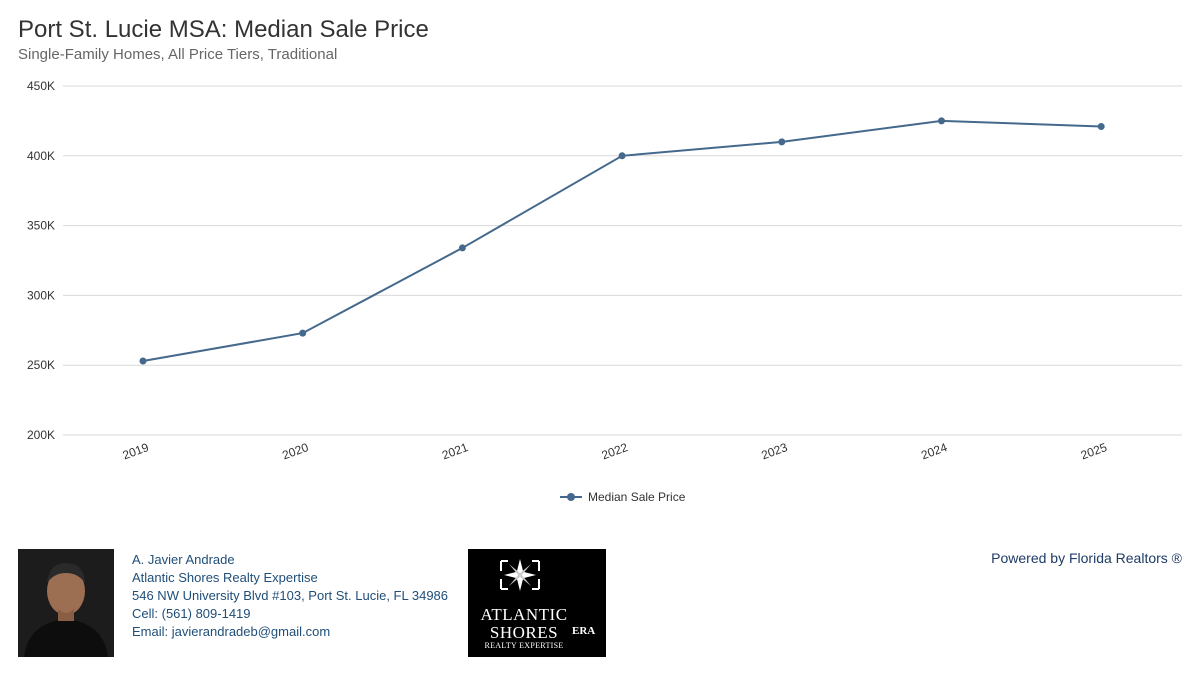 The image size is (1200, 675). I want to click on y-axis-ticks: 200K 250K 300K 350K 400K 450K, so click(41, 260).